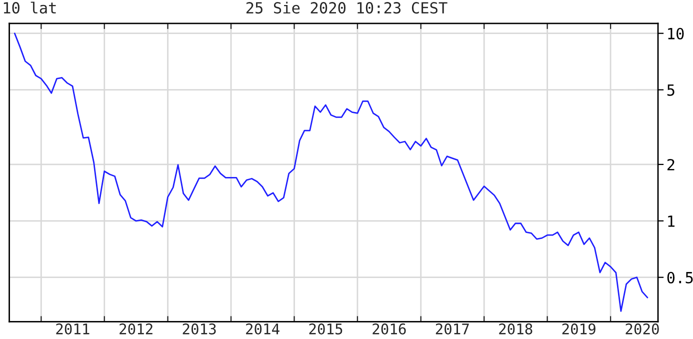  I want to click on x-tick-label: 2017, so click(452, 328).